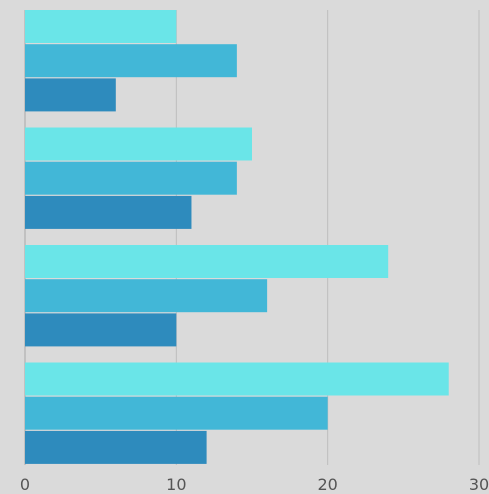  What do you see at coordinates (254, 484) in the screenshot?
I see `x-axis-ticks: 0 10 20 30` at bounding box center [254, 484].